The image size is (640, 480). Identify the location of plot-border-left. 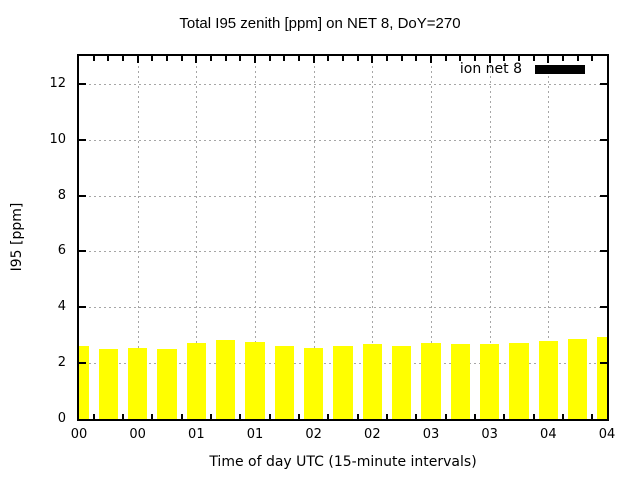
(78, 237).